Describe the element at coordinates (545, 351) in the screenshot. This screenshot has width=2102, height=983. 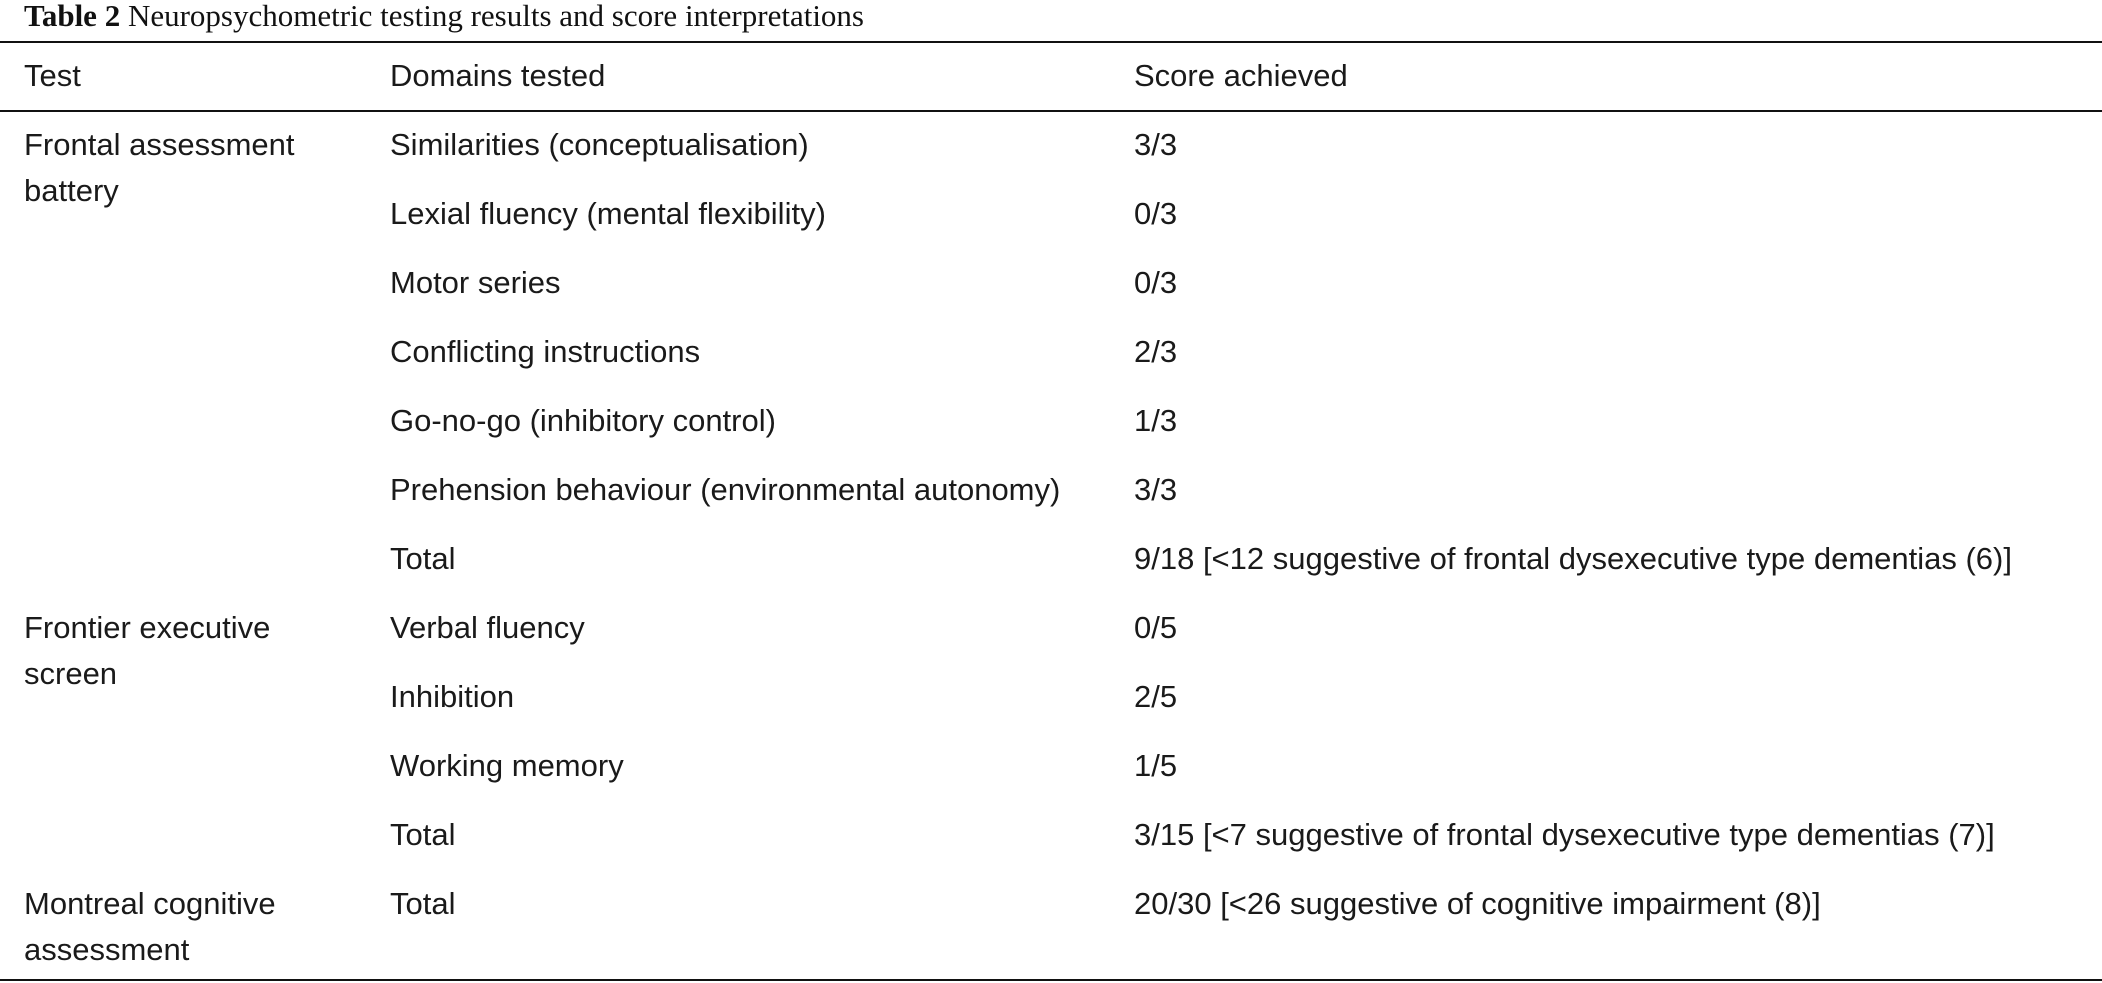
I see `domain-cell: Conflicting instructions` at that location.